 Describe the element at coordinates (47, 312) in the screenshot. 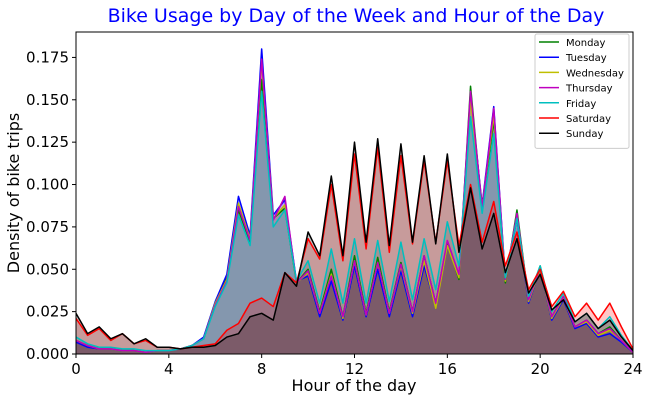

I see `y-tick-label: 0.025` at that location.